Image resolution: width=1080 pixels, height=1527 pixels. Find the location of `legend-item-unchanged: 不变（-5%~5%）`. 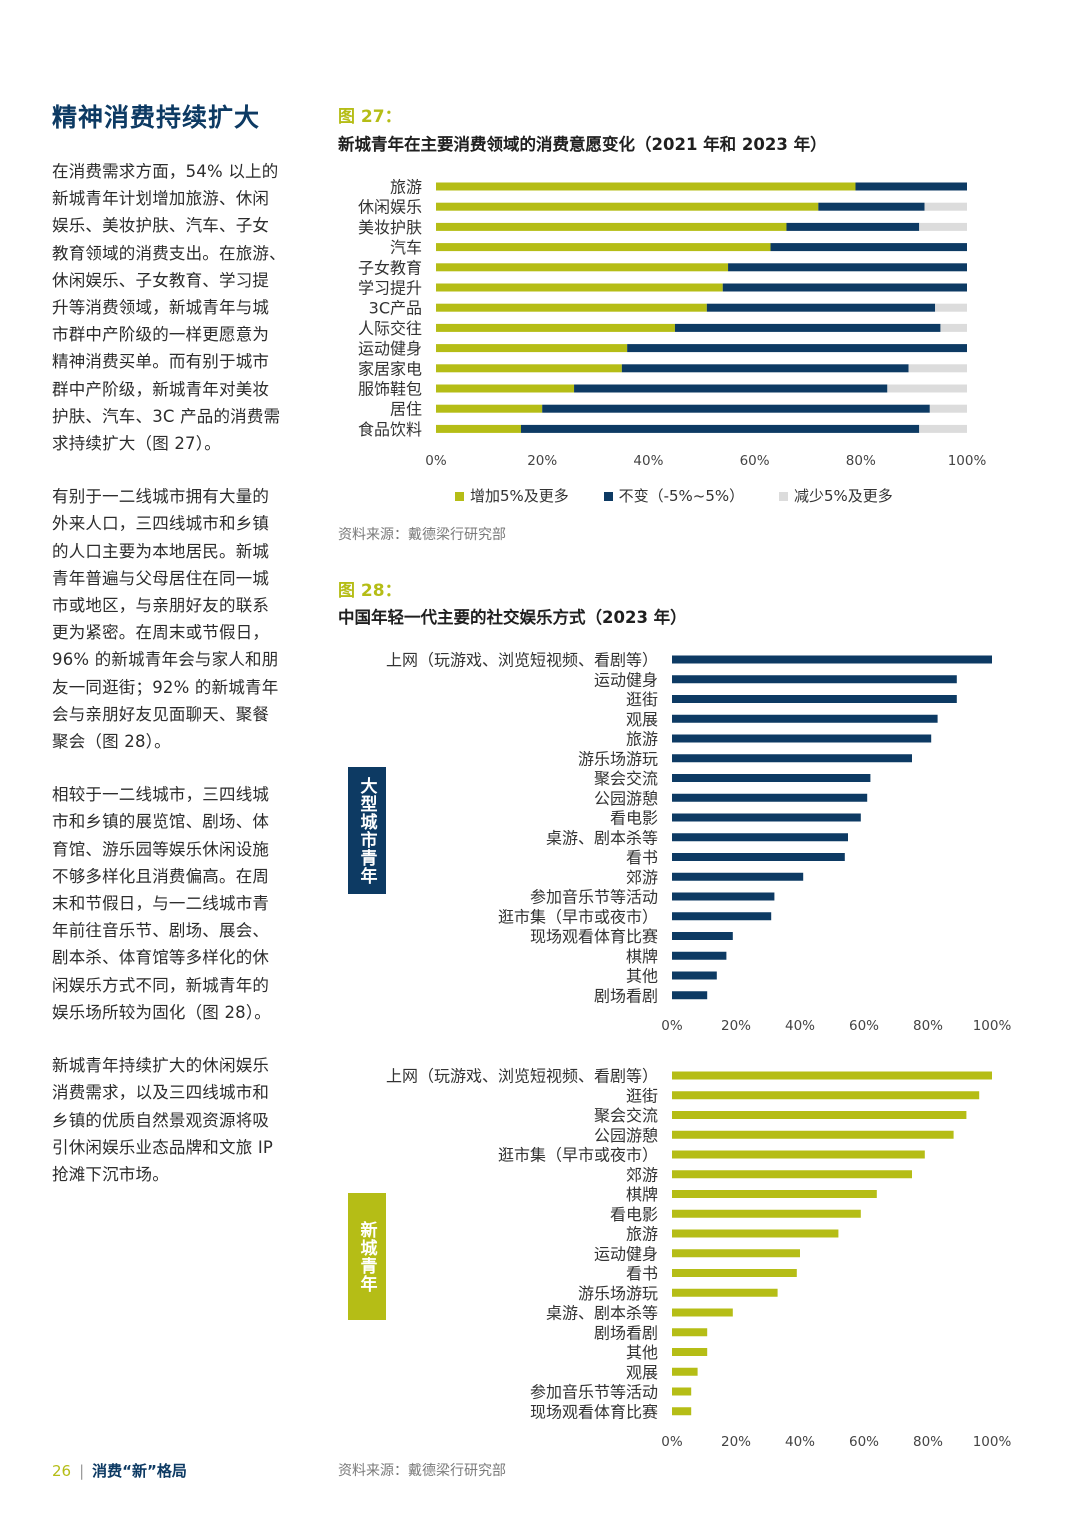

legend-item-unchanged: 不变（-5%~5%） is located at coordinates (674, 495).